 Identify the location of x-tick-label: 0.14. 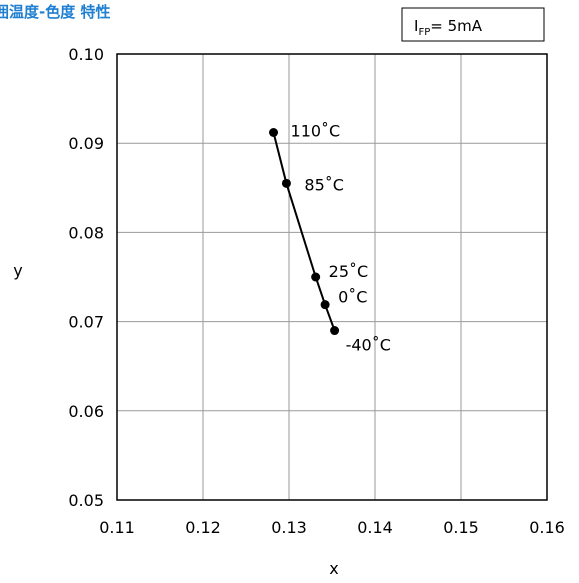
(375, 527).